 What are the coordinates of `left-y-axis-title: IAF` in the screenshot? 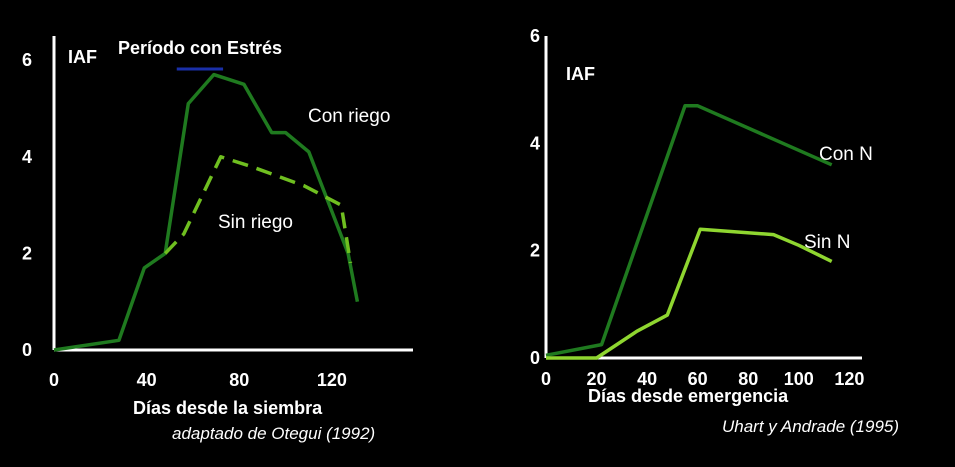 It's located at (82, 57).